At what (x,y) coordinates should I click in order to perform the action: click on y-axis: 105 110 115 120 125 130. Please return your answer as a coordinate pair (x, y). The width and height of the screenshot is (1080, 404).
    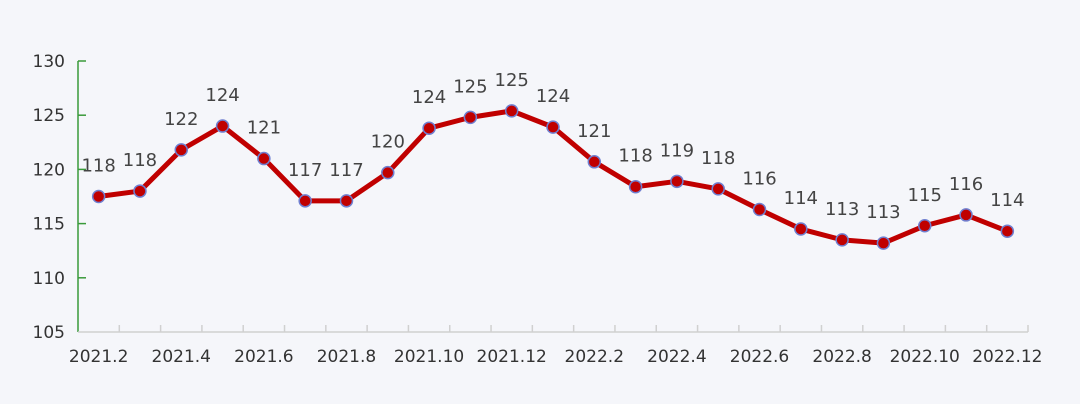
    Looking at the image, I should click on (59, 197).